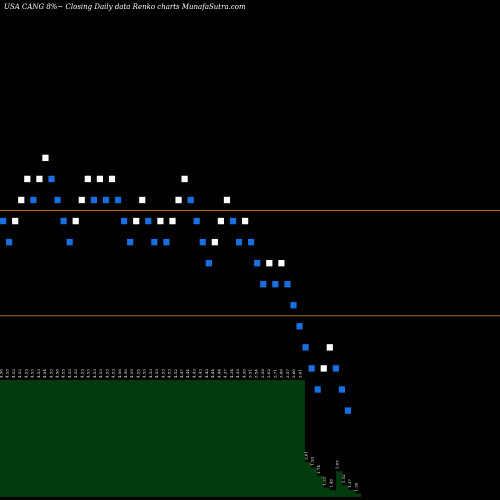 The width and height of the screenshot is (500, 500). What do you see at coordinates (243, 373) in the screenshot?
I see `volume-label: 4.36` at bounding box center [243, 373].